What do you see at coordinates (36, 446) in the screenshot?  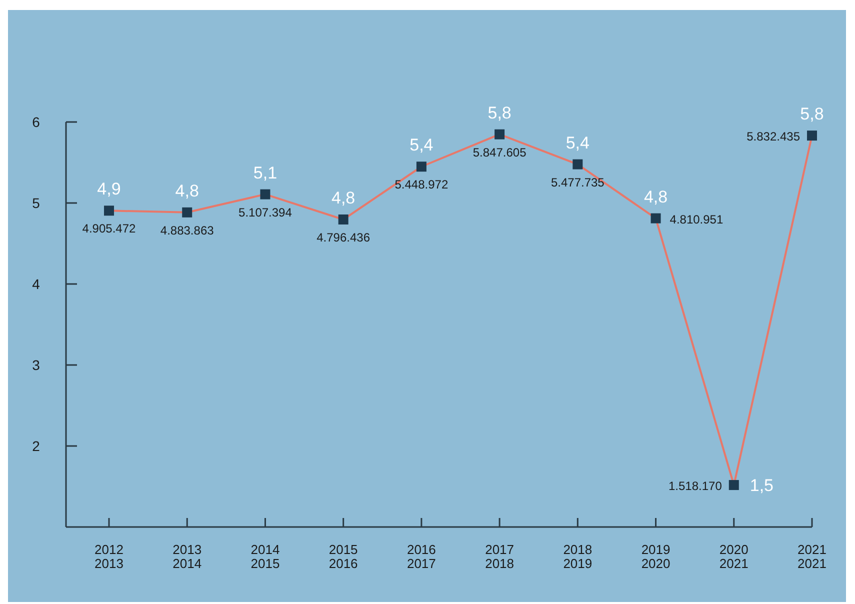 I see `y-tick-label: 2` at bounding box center [36, 446].